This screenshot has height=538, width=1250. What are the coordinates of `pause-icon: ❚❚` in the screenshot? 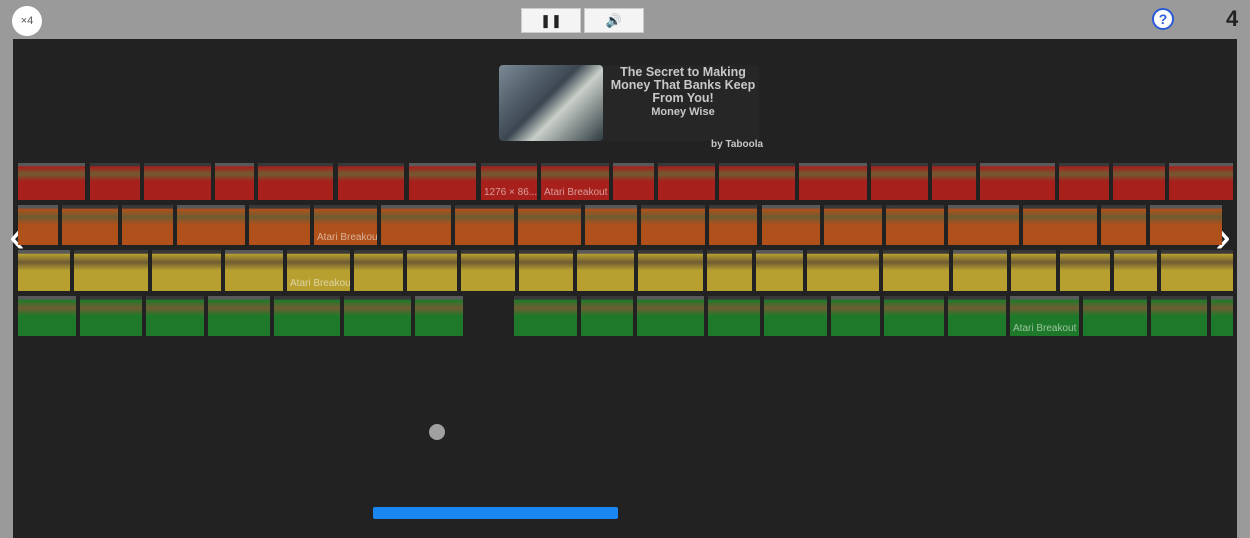 It's located at (551, 20).